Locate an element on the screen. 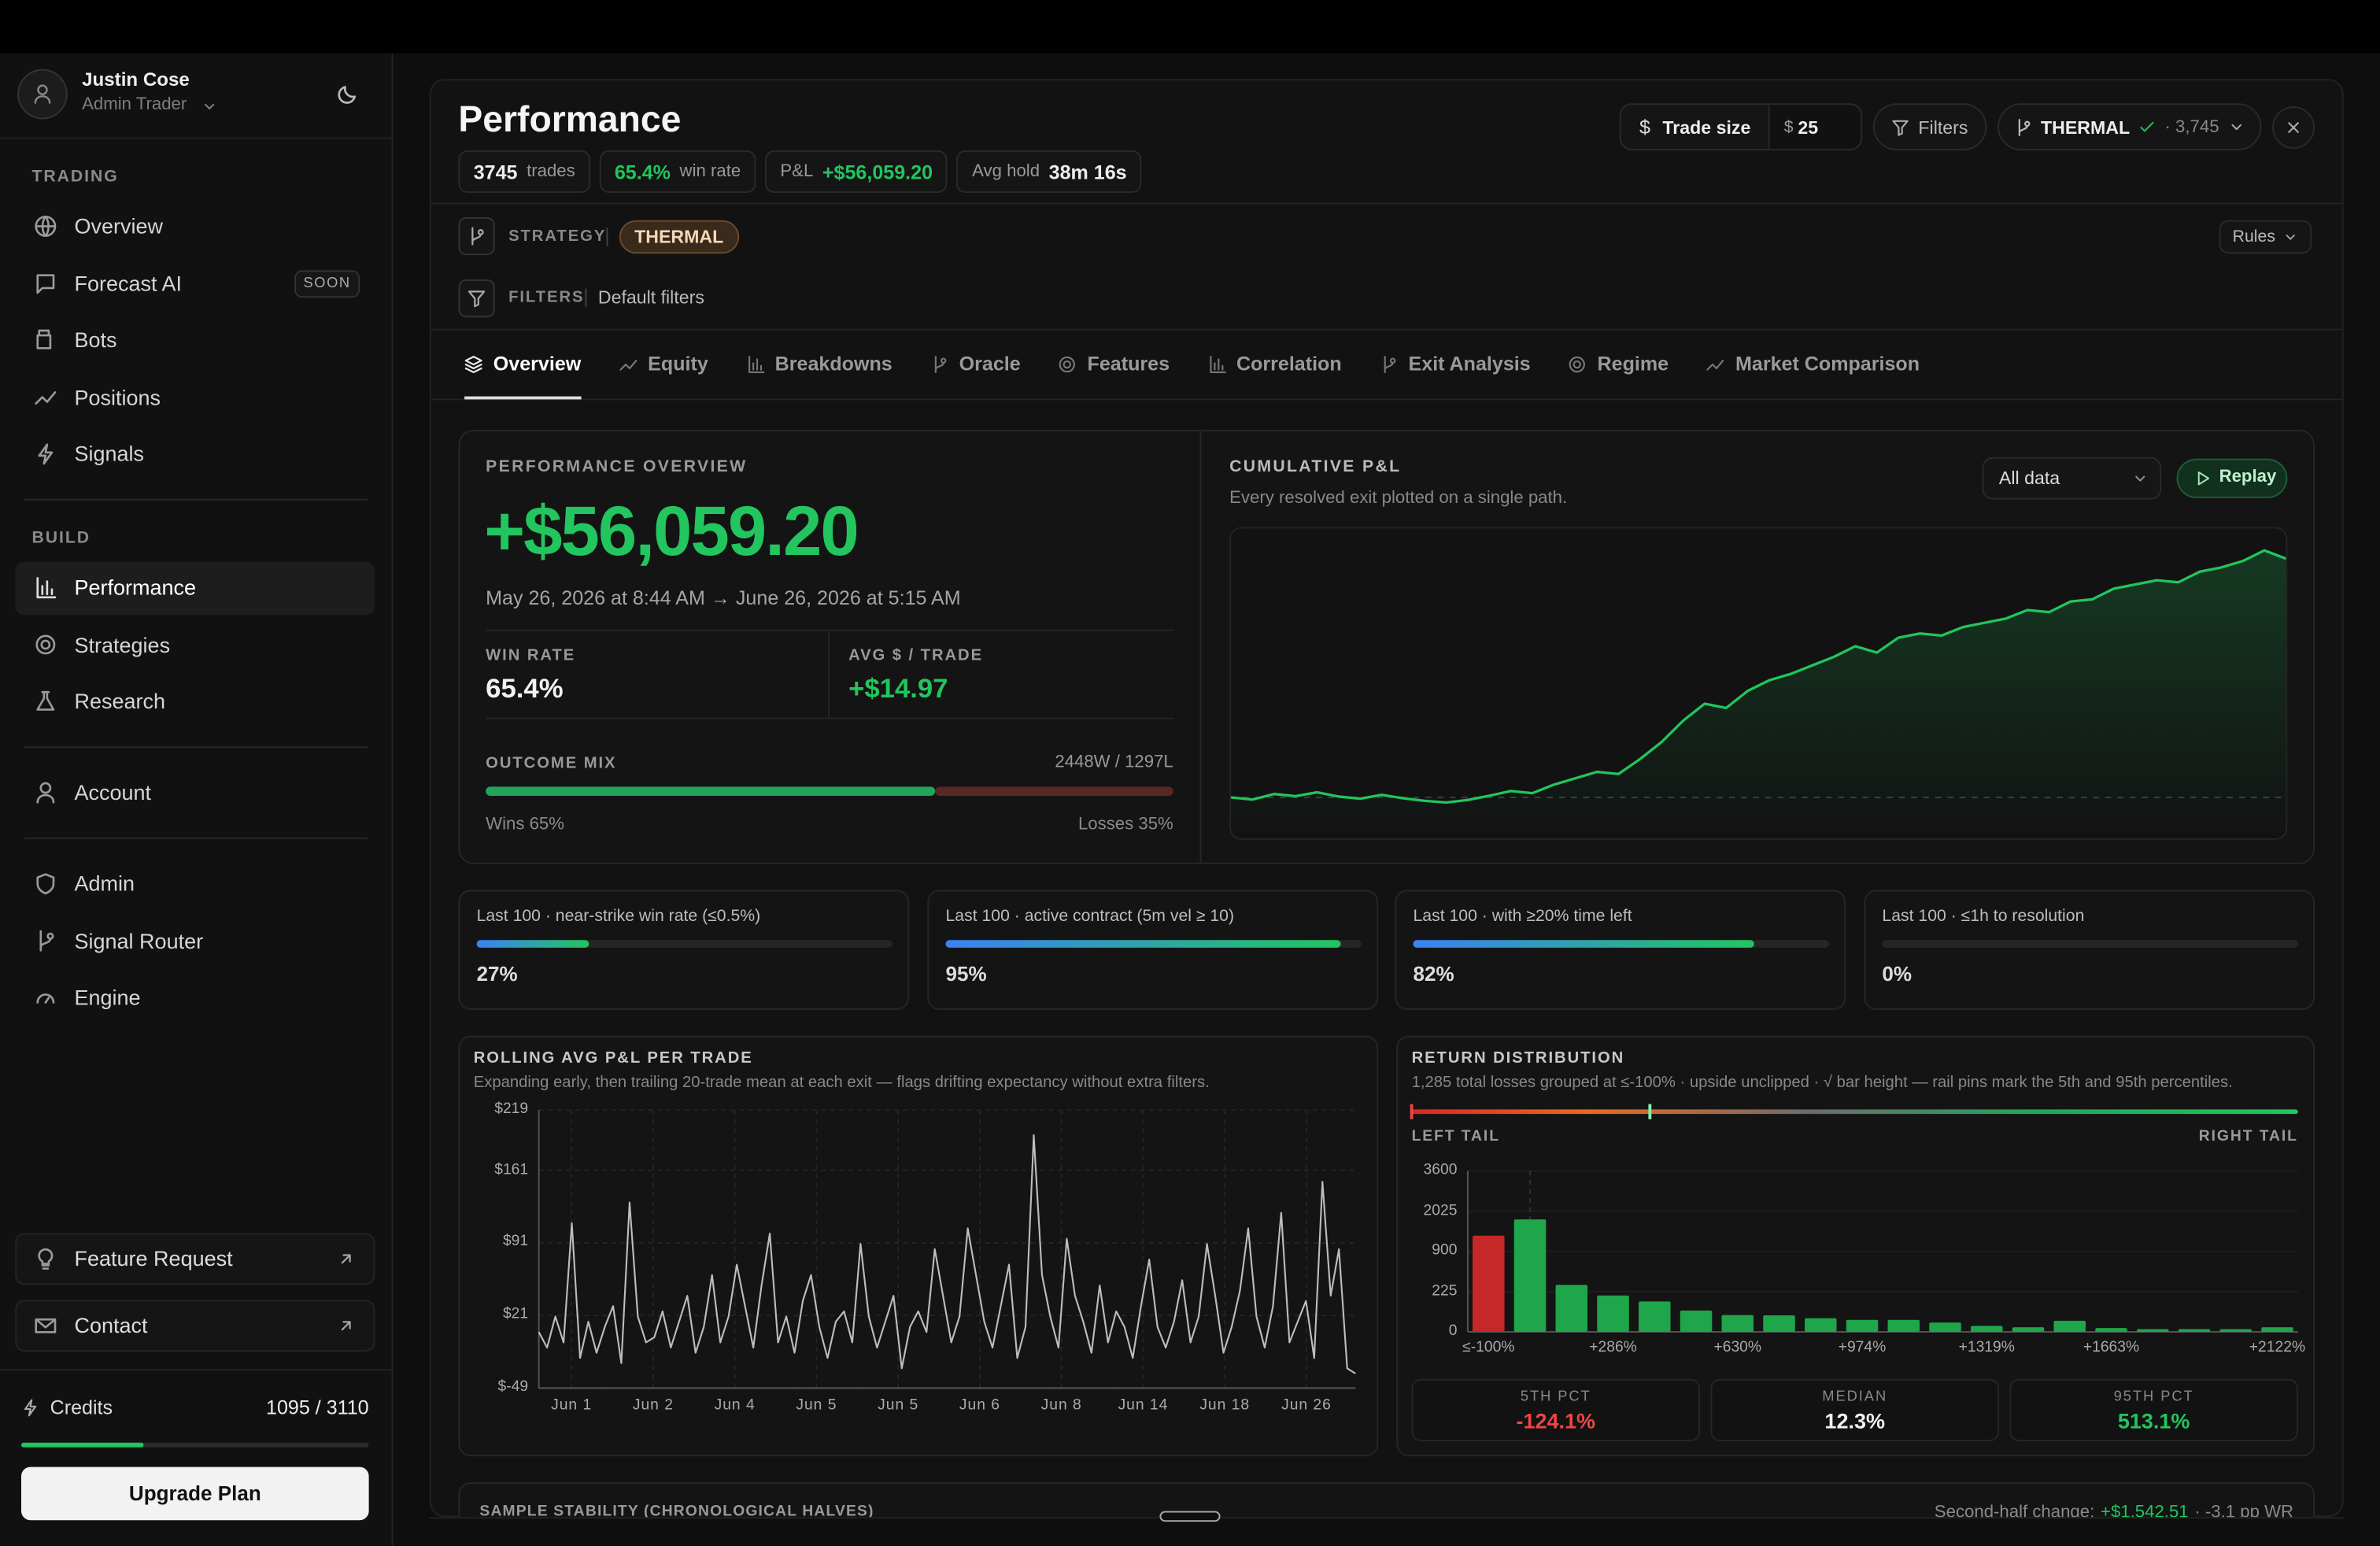  replay-button is located at coordinates (2232, 478).